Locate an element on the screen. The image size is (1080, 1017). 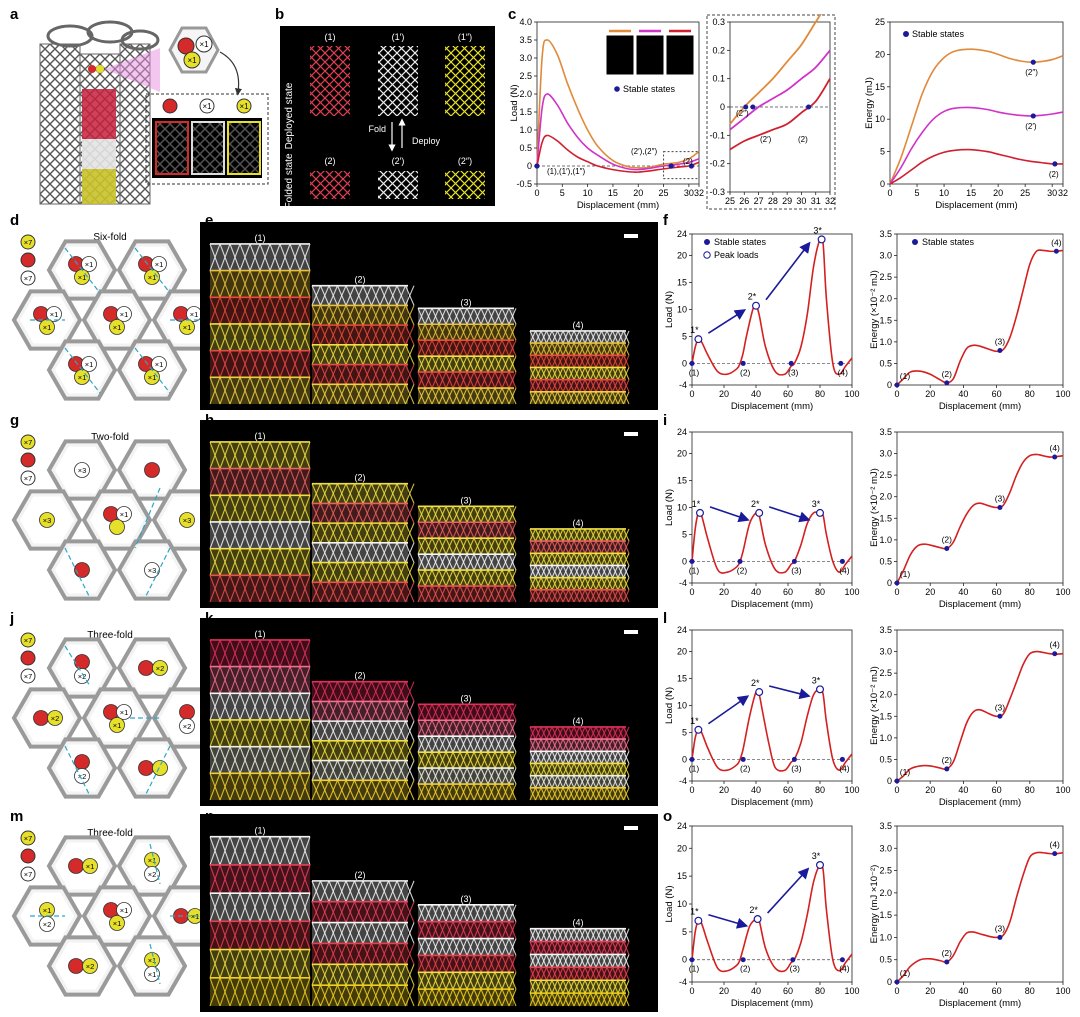
x-tick-label: 40 is located at coordinates (963, 790).